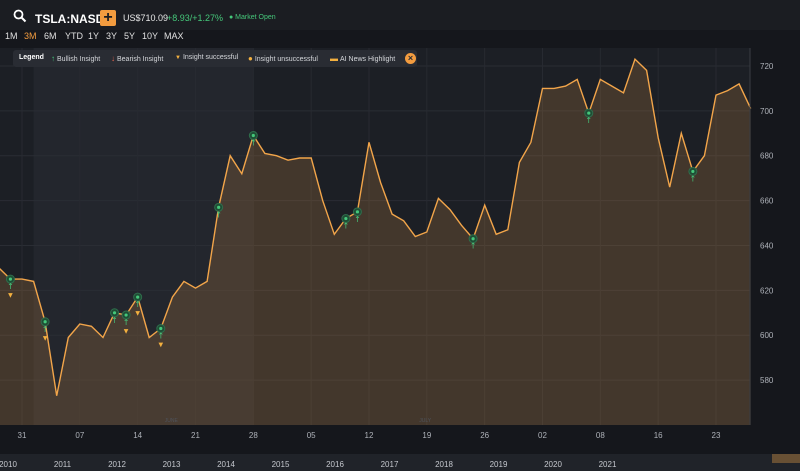 This screenshot has width=800, height=471. What do you see at coordinates (767, 156) in the screenshot?
I see `y-tick-label: 680` at bounding box center [767, 156].